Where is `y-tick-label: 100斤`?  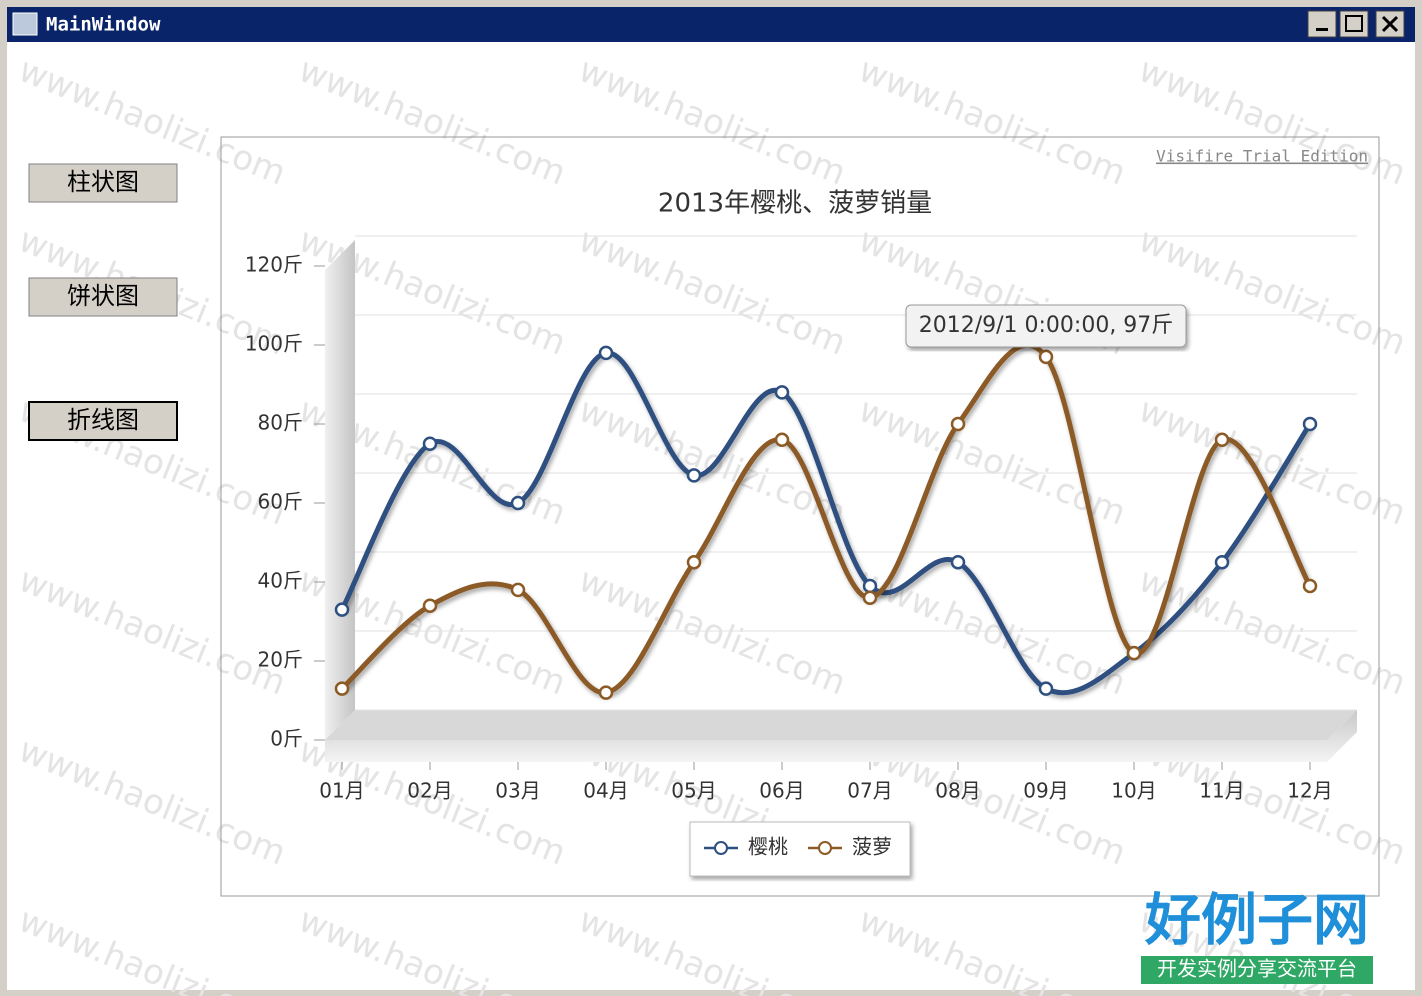 y-tick-label: 100斤 is located at coordinates (274, 344).